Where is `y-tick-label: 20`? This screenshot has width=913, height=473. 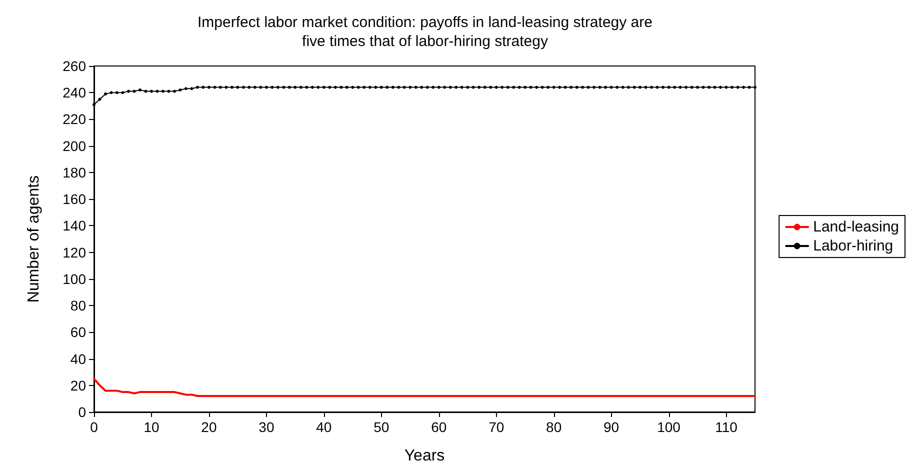
y-tick-label: 20 is located at coordinates (78, 385).